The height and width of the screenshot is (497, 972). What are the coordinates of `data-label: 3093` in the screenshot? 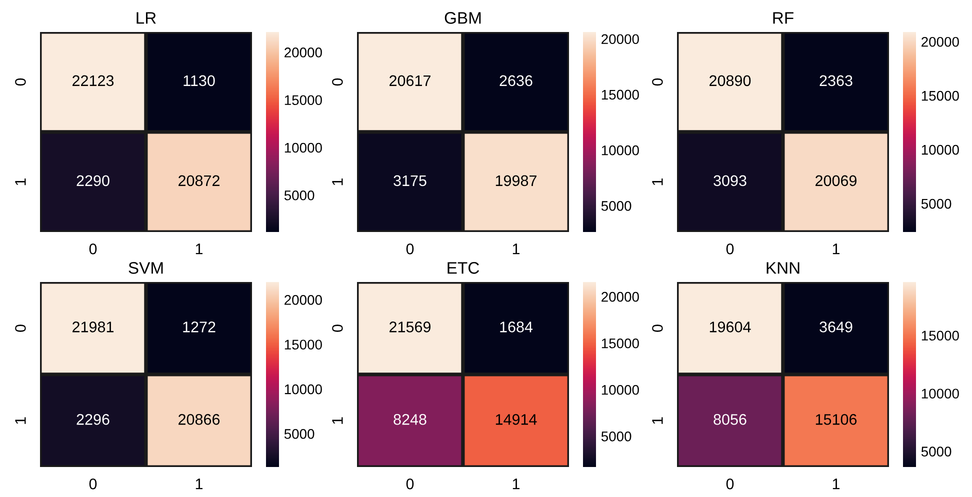 It's located at (730, 180).